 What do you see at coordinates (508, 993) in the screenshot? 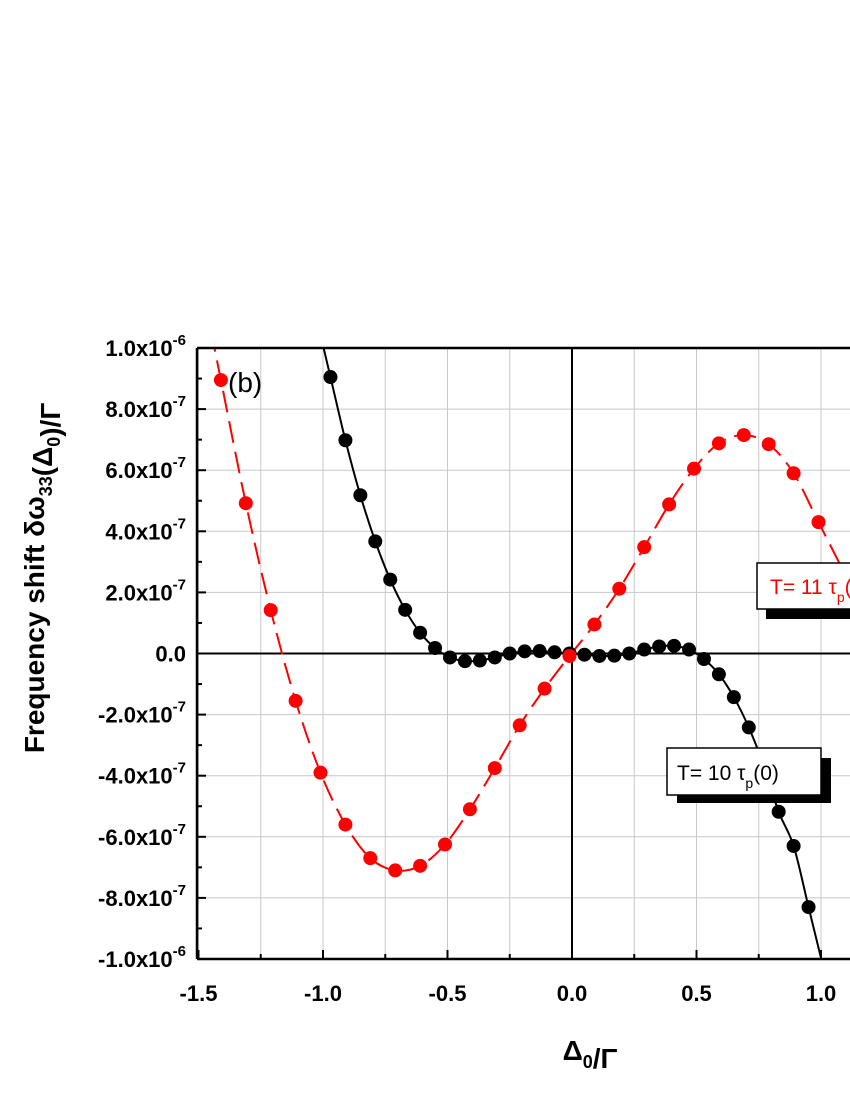
I see `x-tick-labels: -1.5 -1.0 -0.5 0.0 0.5 1.0` at bounding box center [508, 993].